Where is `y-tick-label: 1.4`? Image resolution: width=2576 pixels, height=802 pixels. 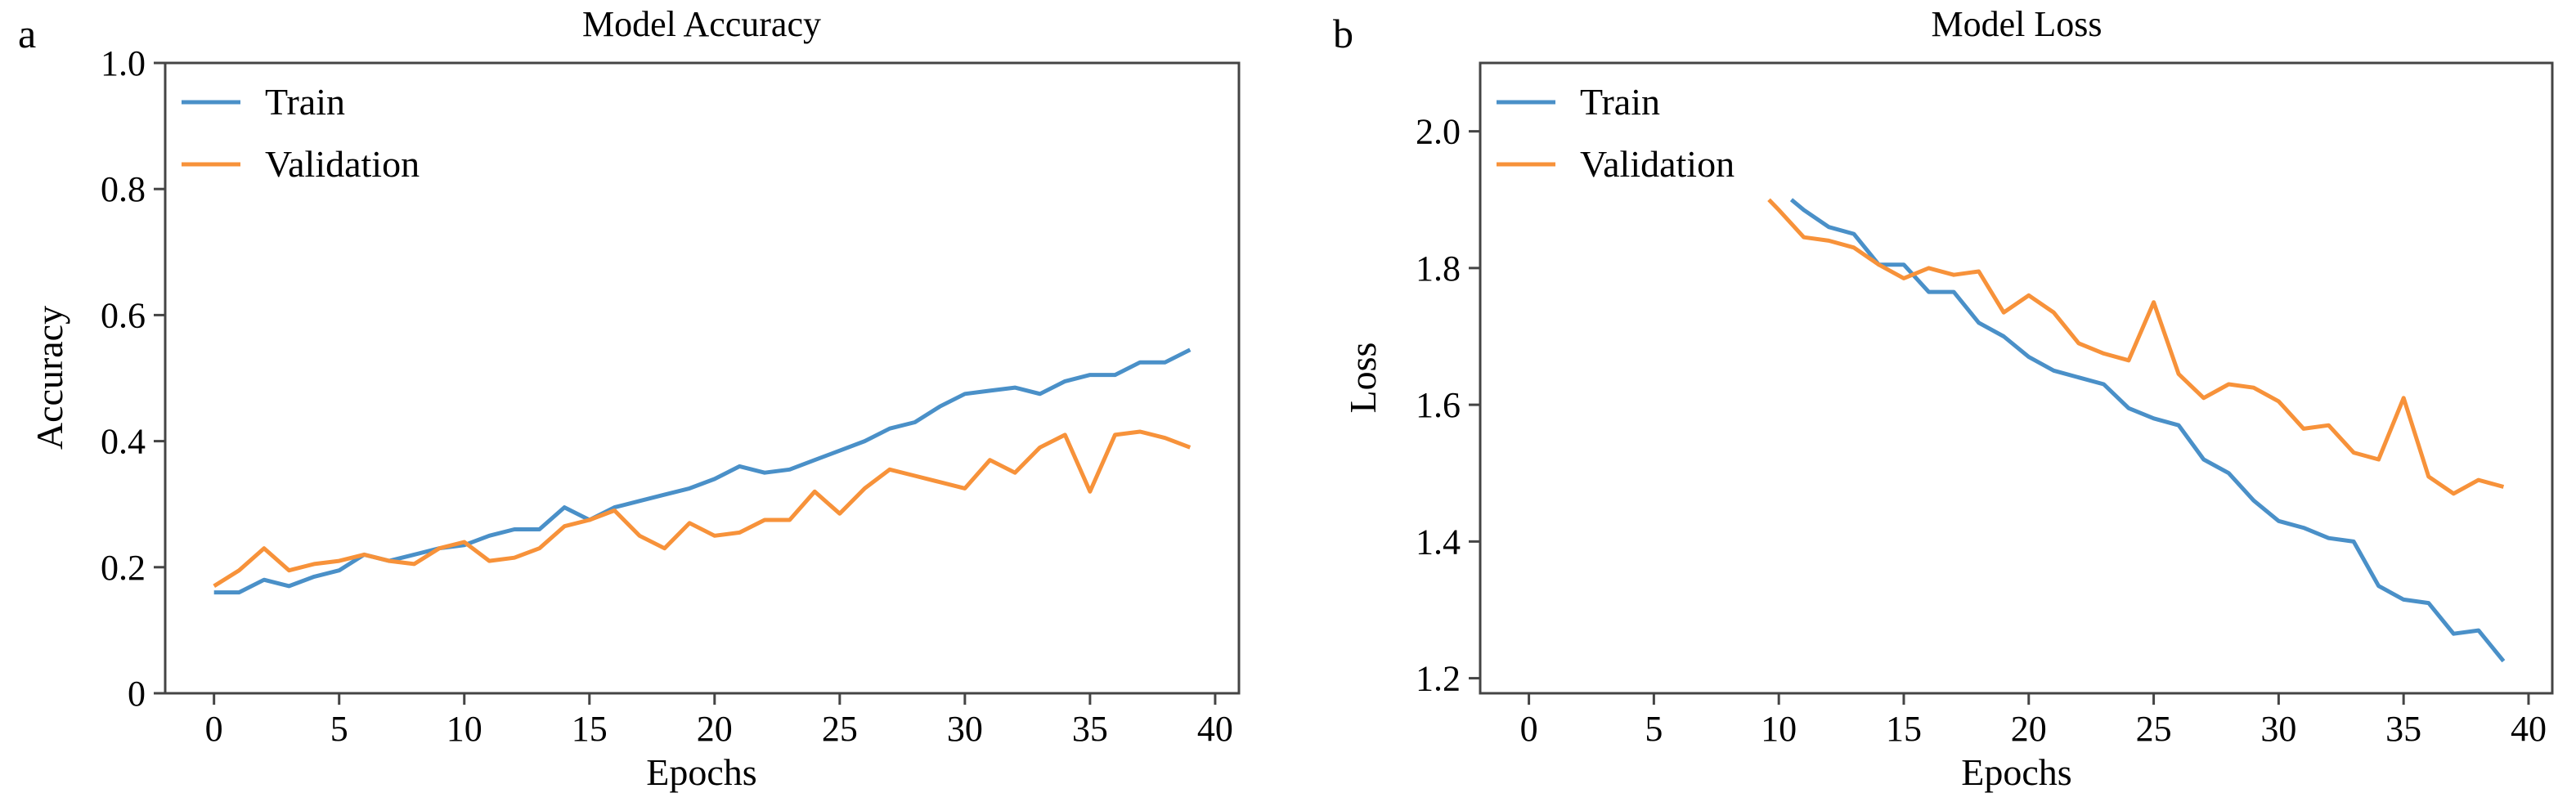 y-tick-label: 1.4 is located at coordinates (1438, 542).